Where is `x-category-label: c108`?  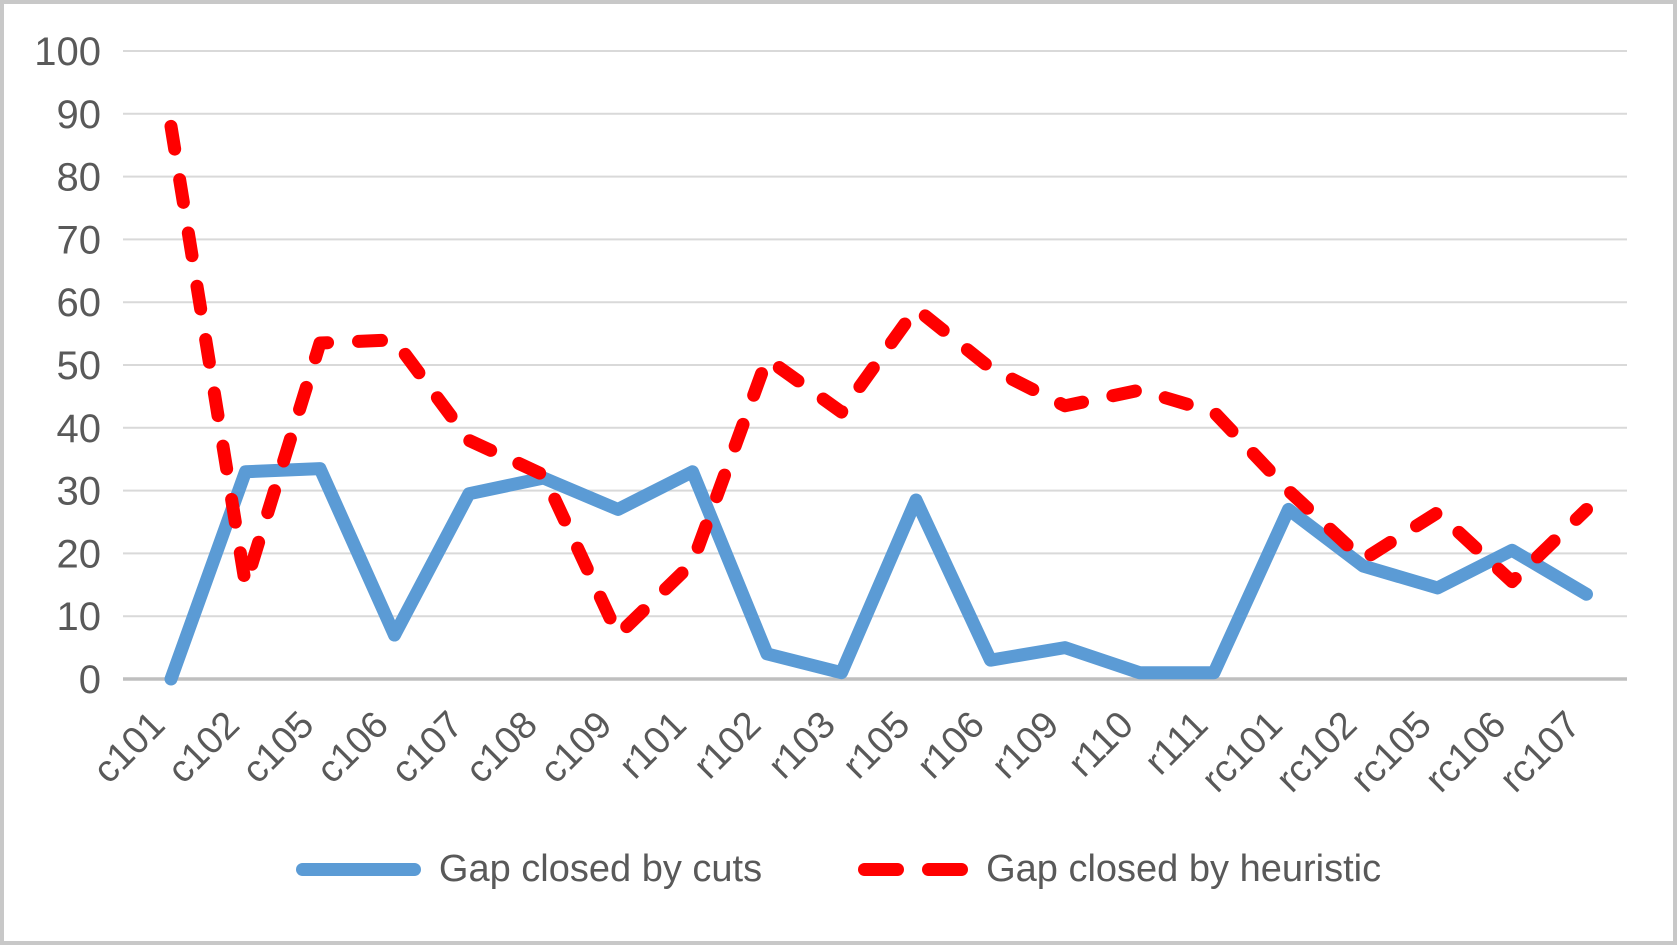 x-category-label: c108 is located at coordinates (502, 748).